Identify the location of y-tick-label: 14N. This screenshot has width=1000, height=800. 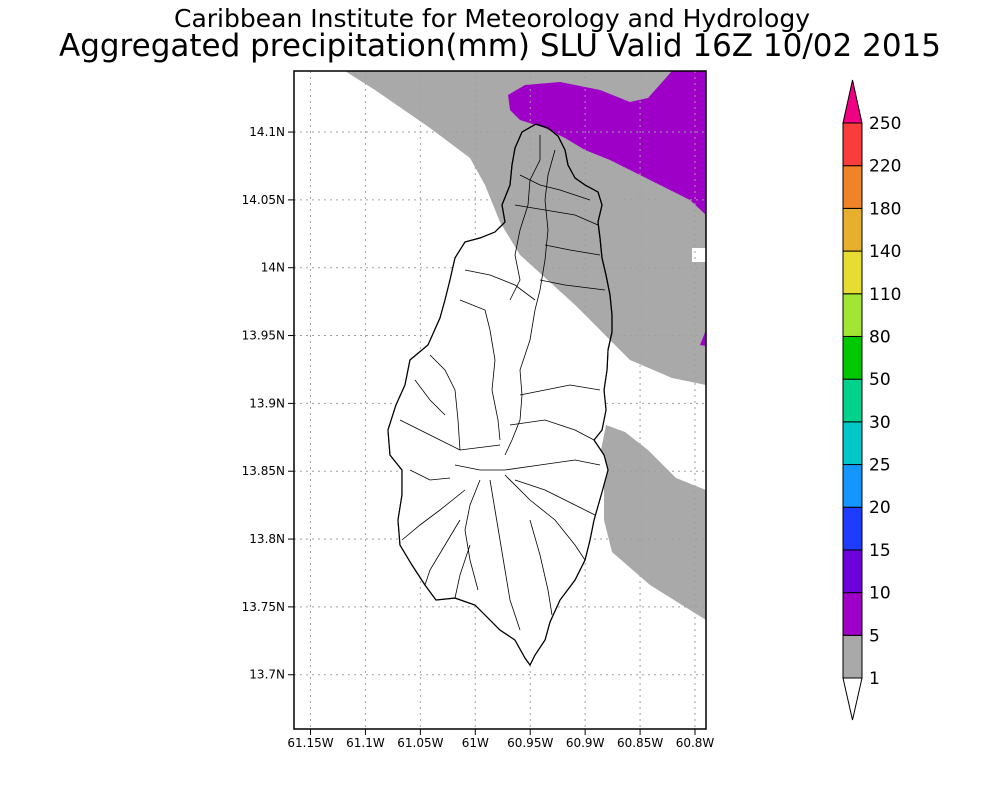
(273, 268).